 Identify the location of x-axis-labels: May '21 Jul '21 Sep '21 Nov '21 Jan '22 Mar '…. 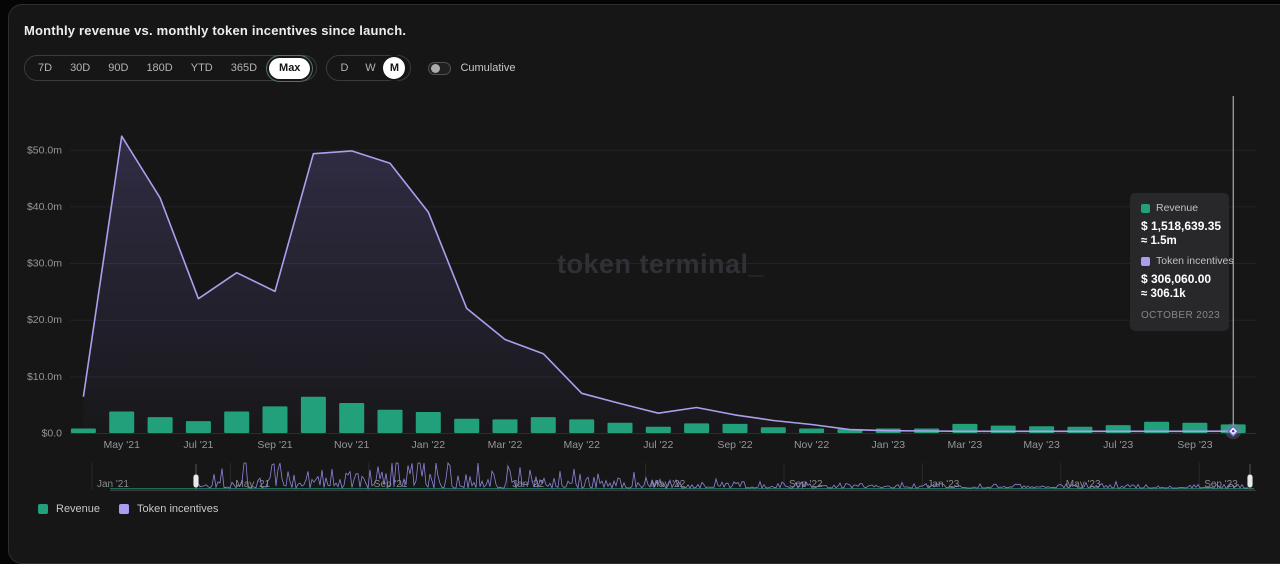
(657, 445).